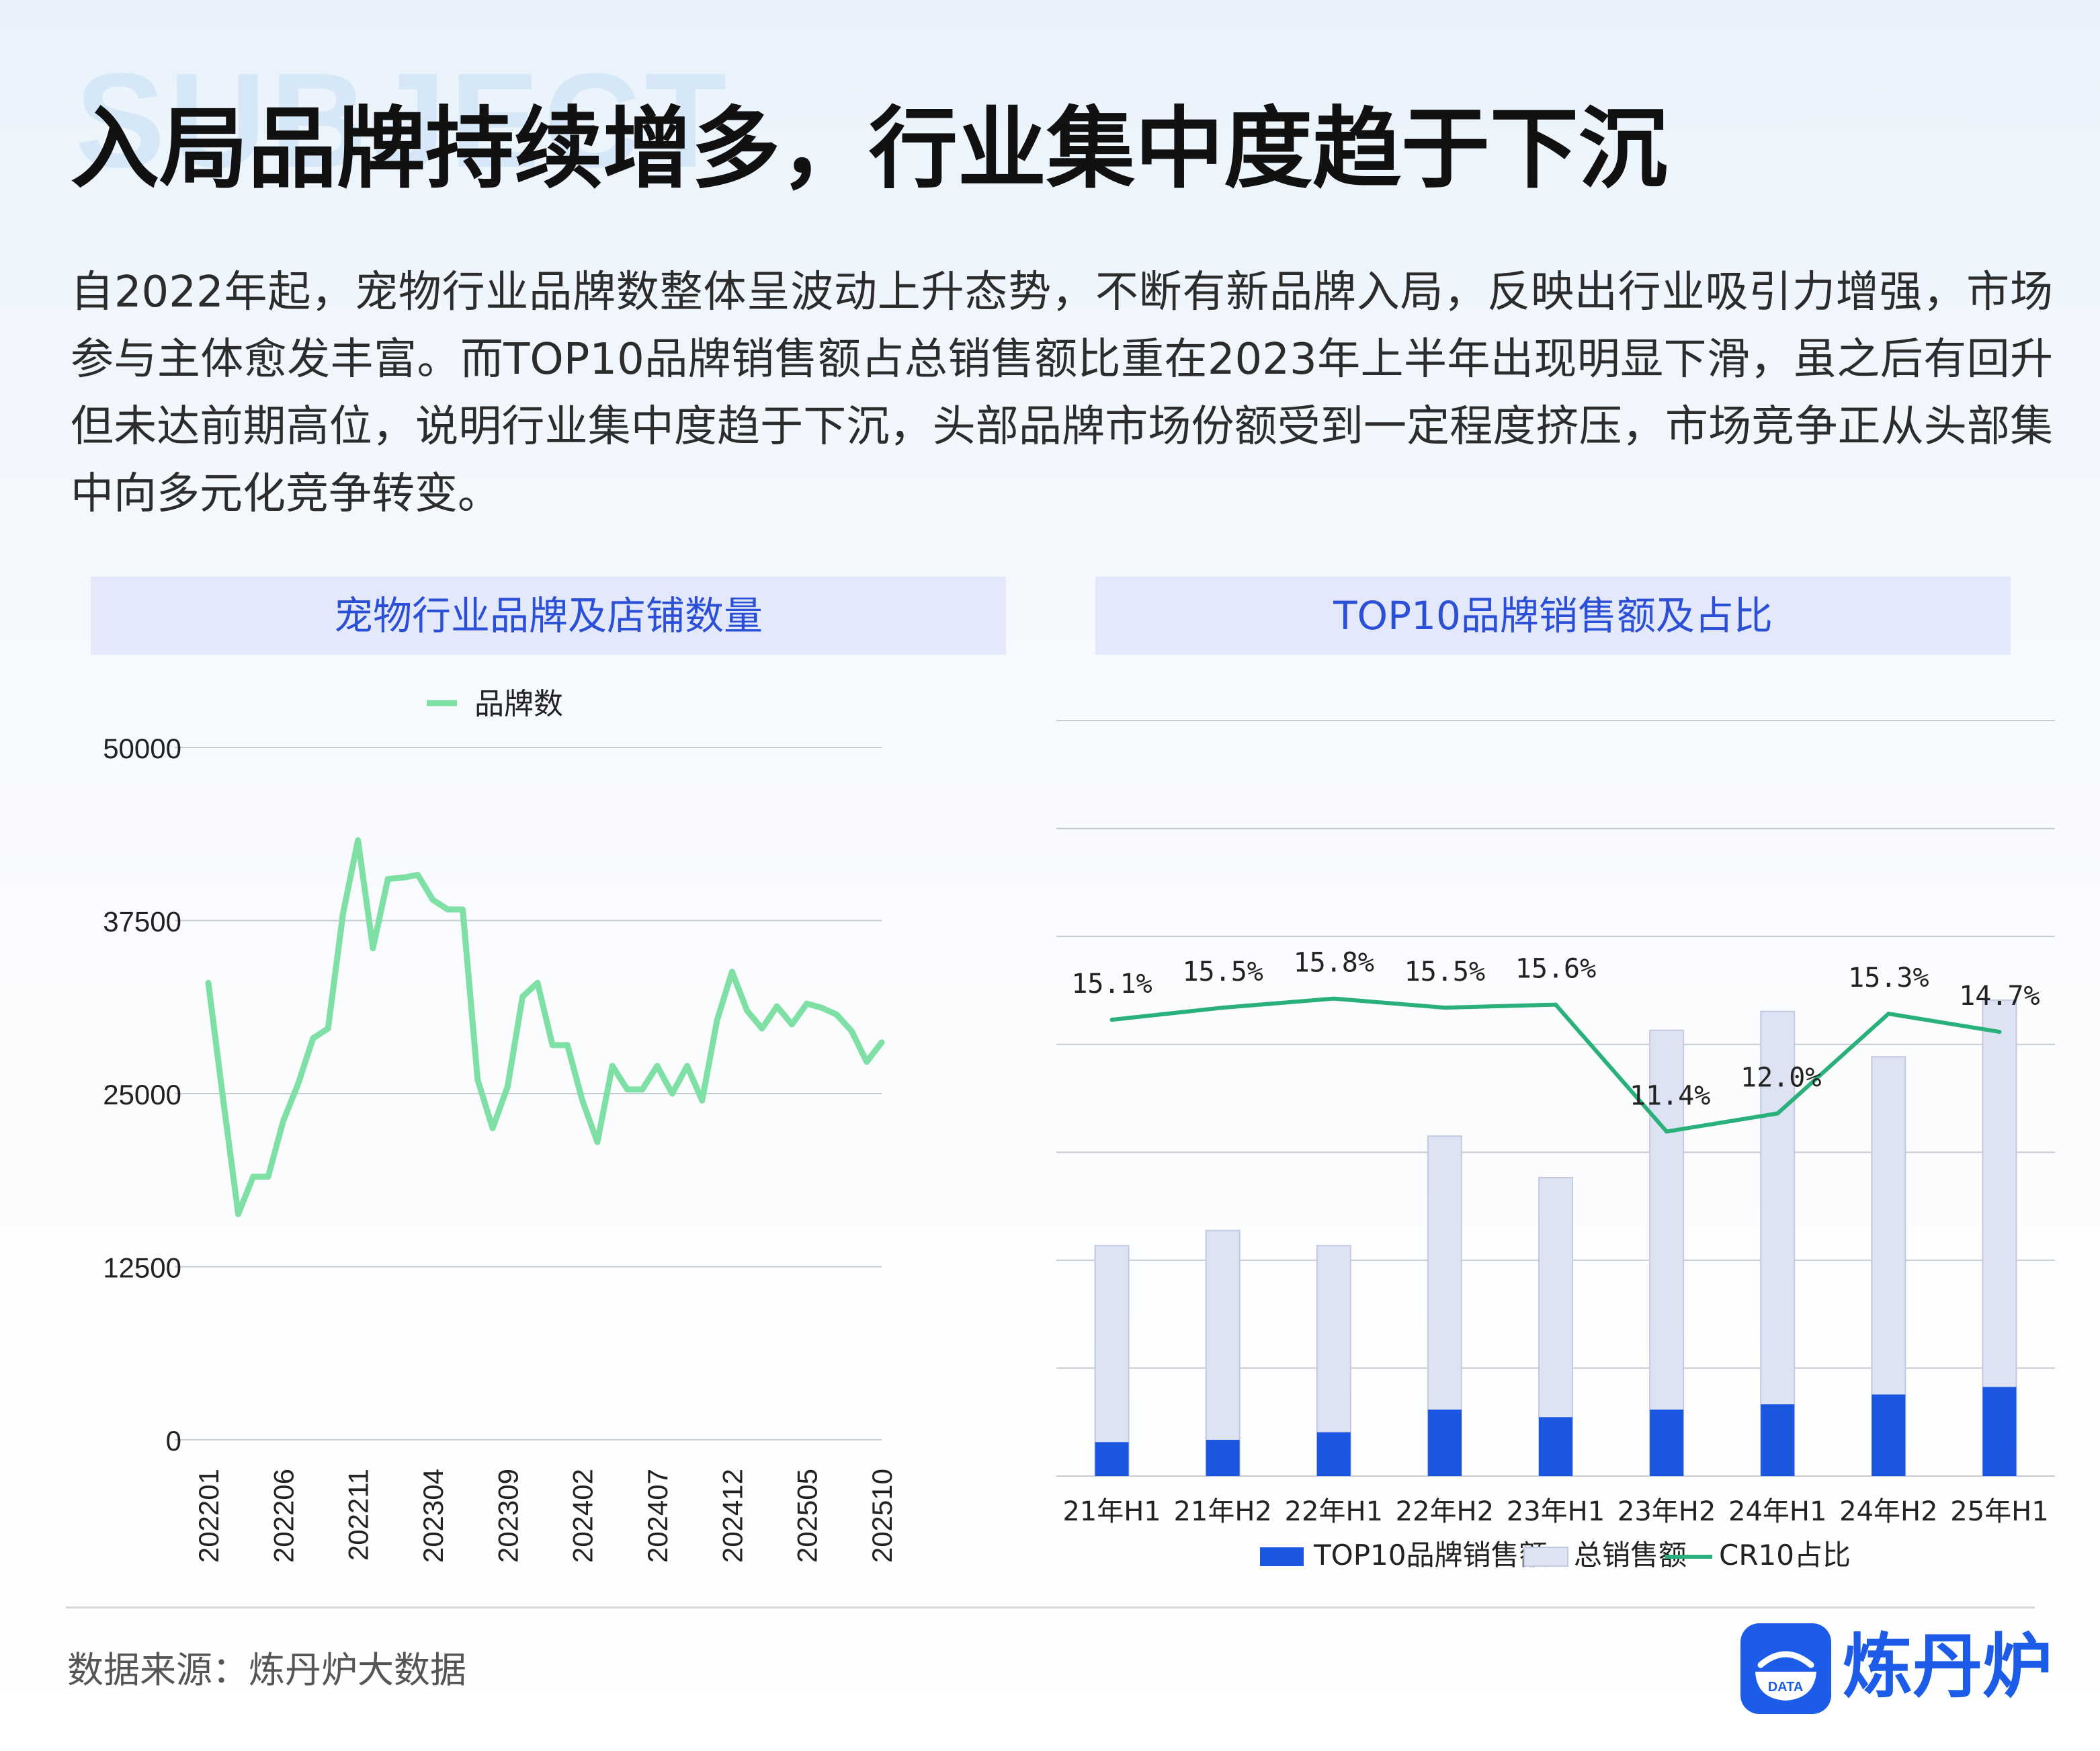 This screenshot has height=1751, width=2100. What do you see at coordinates (1553, 616) in the screenshot?
I see `top10-chart-title: TOP10品牌销售额及占比` at bounding box center [1553, 616].